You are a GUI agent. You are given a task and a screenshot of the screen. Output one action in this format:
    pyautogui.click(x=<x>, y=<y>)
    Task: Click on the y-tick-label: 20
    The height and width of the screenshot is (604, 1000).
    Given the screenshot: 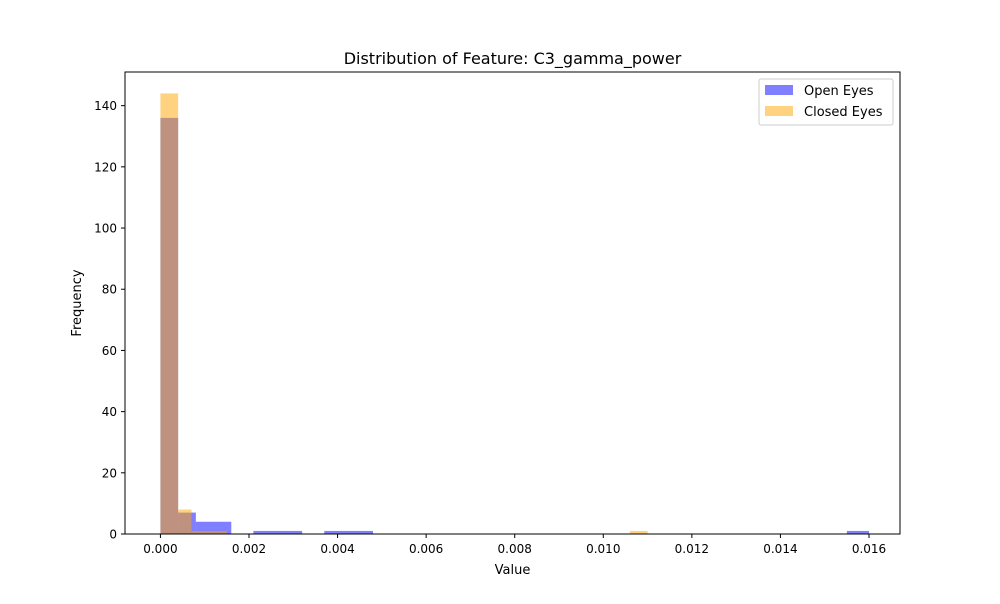 What is the action you would take?
    pyautogui.click(x=109, y=473)
    